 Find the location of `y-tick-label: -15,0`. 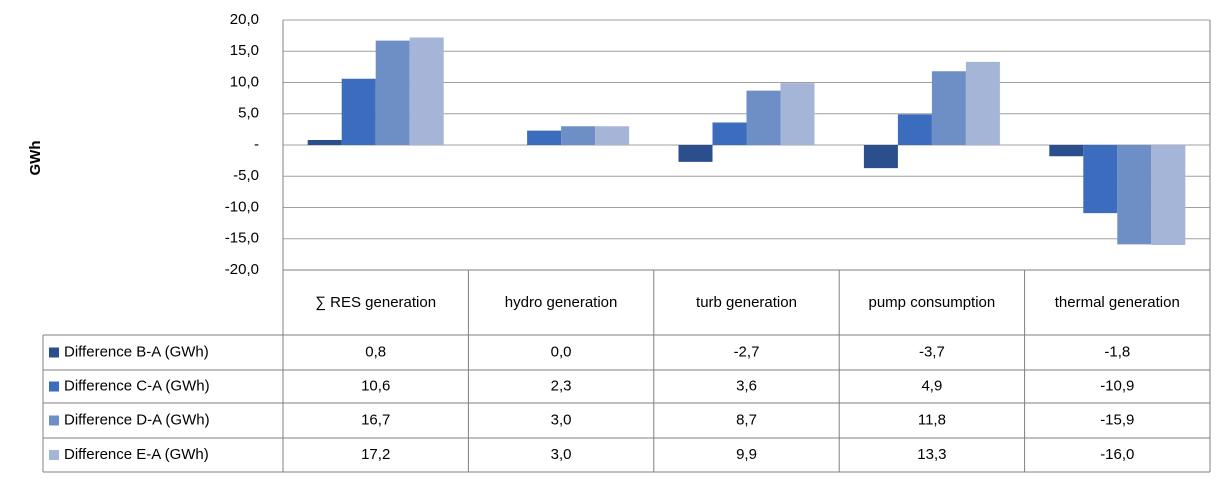

y-tick-label: -15,0 is located at coordinates (242, 238).